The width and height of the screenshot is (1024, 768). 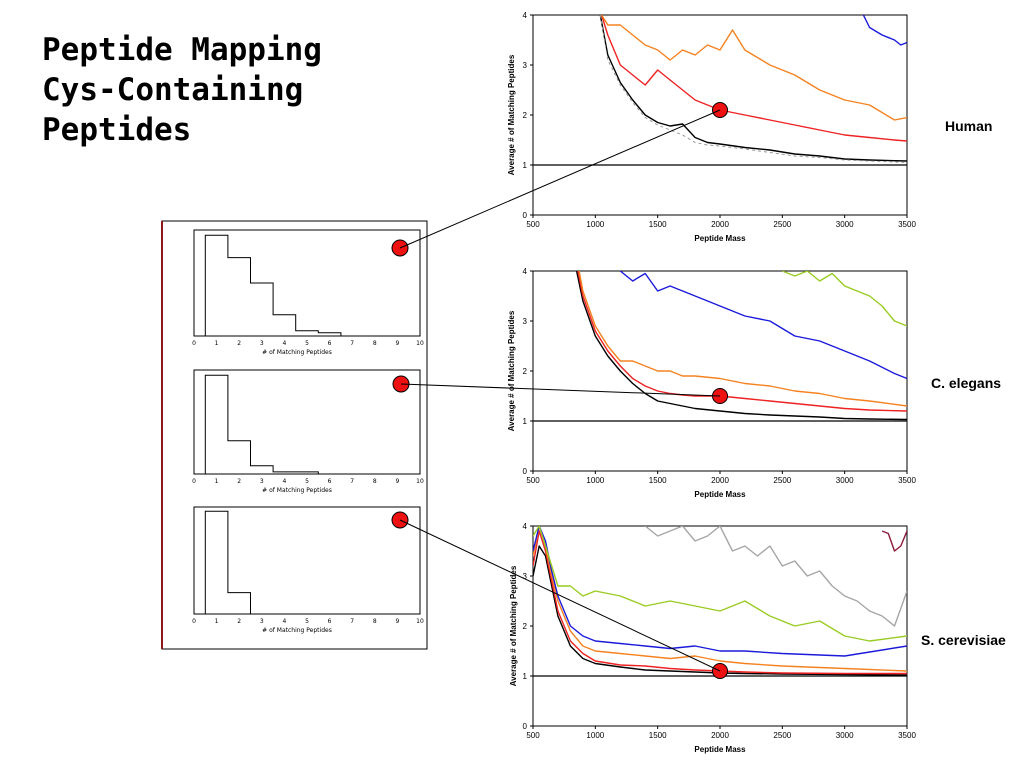 What do you see at coordinates (182, 50) in the screenshot?
I see `title-line-1: Peptide Mapping` at bounding box center [182, 50].